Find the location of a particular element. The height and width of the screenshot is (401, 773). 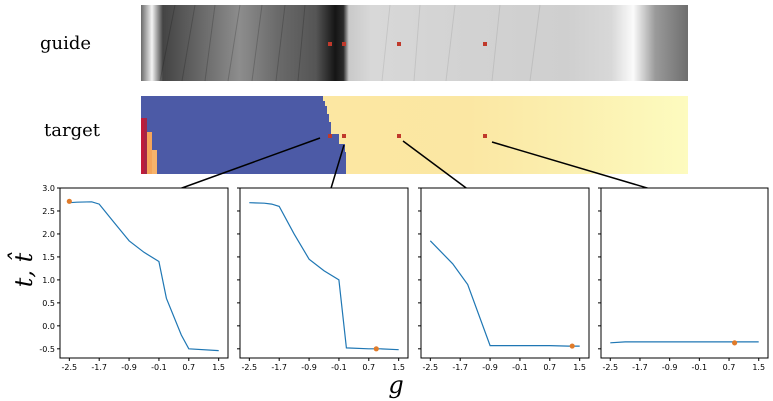

plot-panel-4: -2.5 -1.7 -0.9 -0.1 0.7 1.5 is located at coordinates (683, 279).